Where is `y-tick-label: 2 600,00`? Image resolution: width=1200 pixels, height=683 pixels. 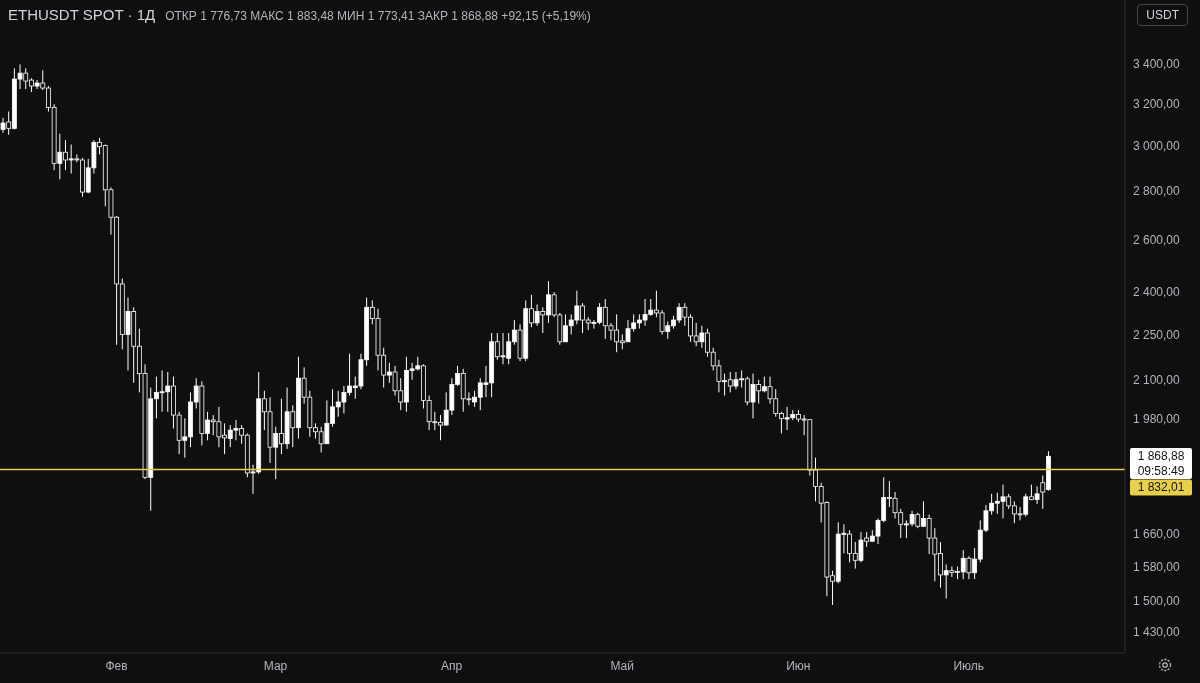
y-tick-label: 2 600,00 is located at coordinates (1157, 239).